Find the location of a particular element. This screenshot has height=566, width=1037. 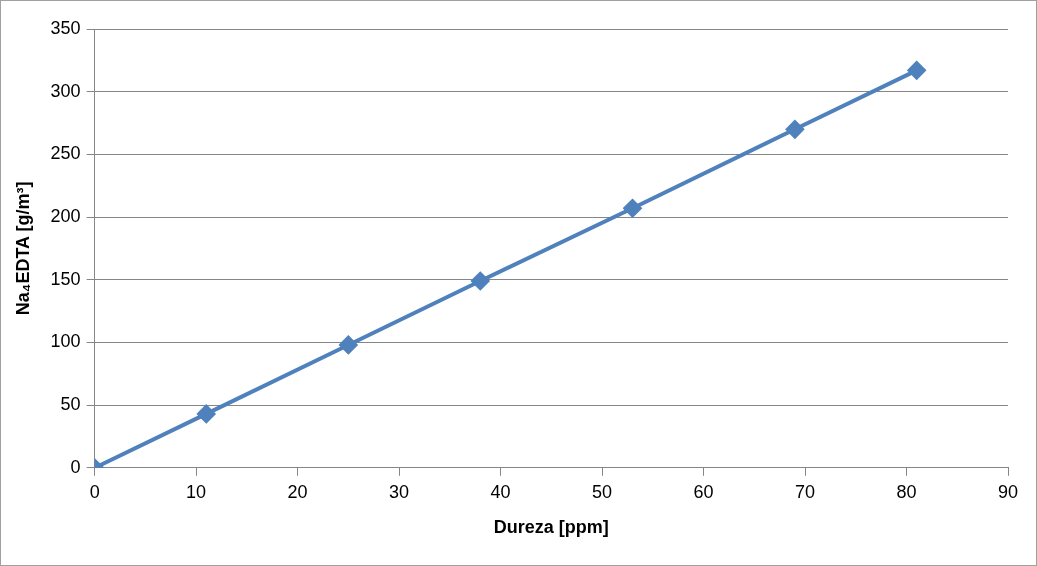

x-tick-label: 30 is located at coordinates (399, 491).